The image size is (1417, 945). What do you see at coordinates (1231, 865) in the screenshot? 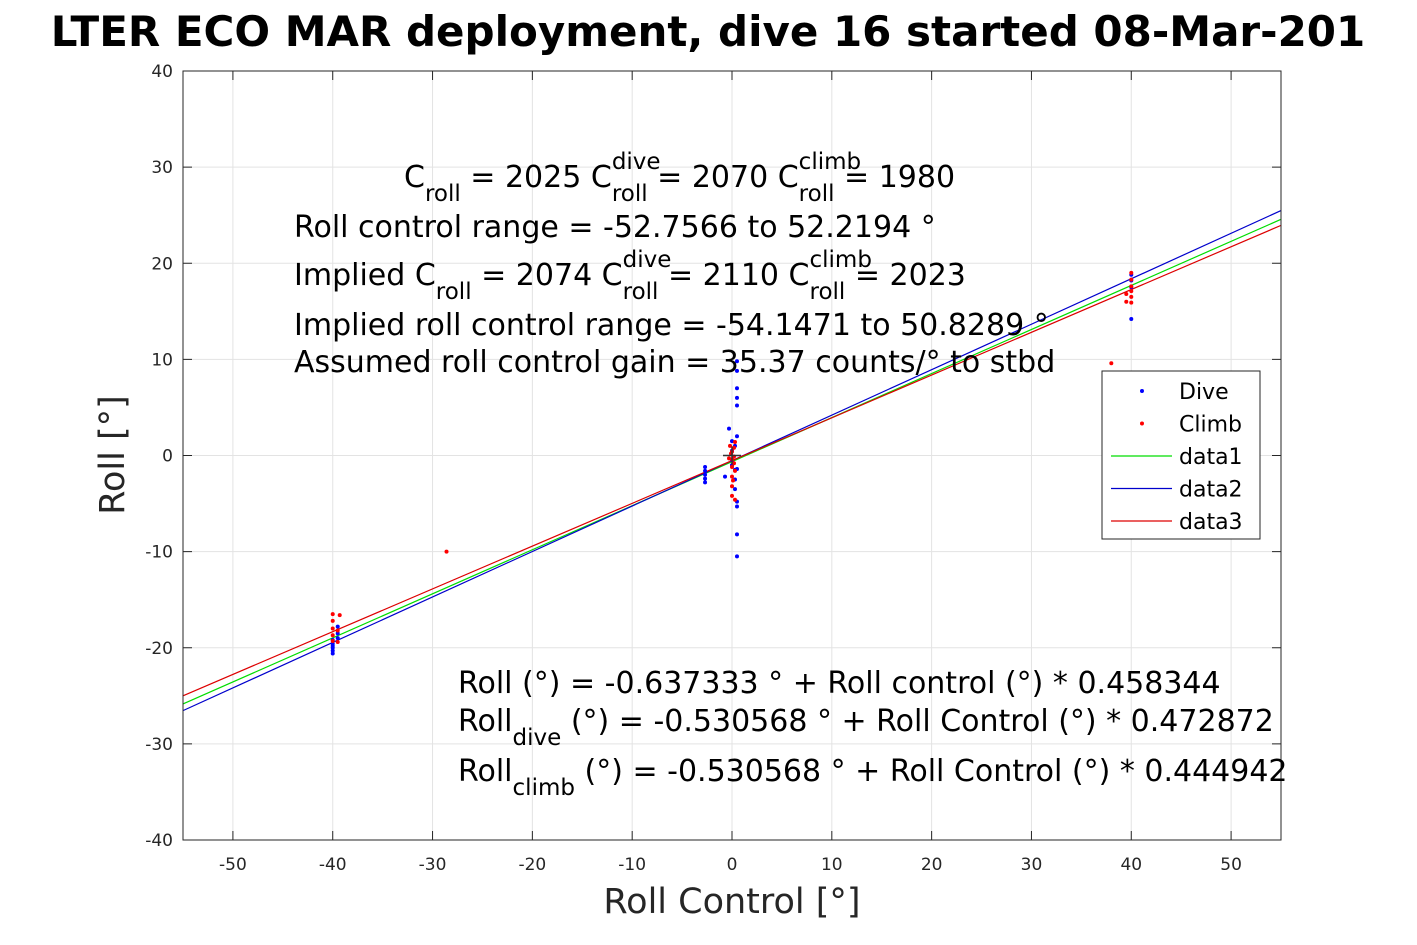
I see `x-tick-label: 50` at bounding box center [1231, 865].